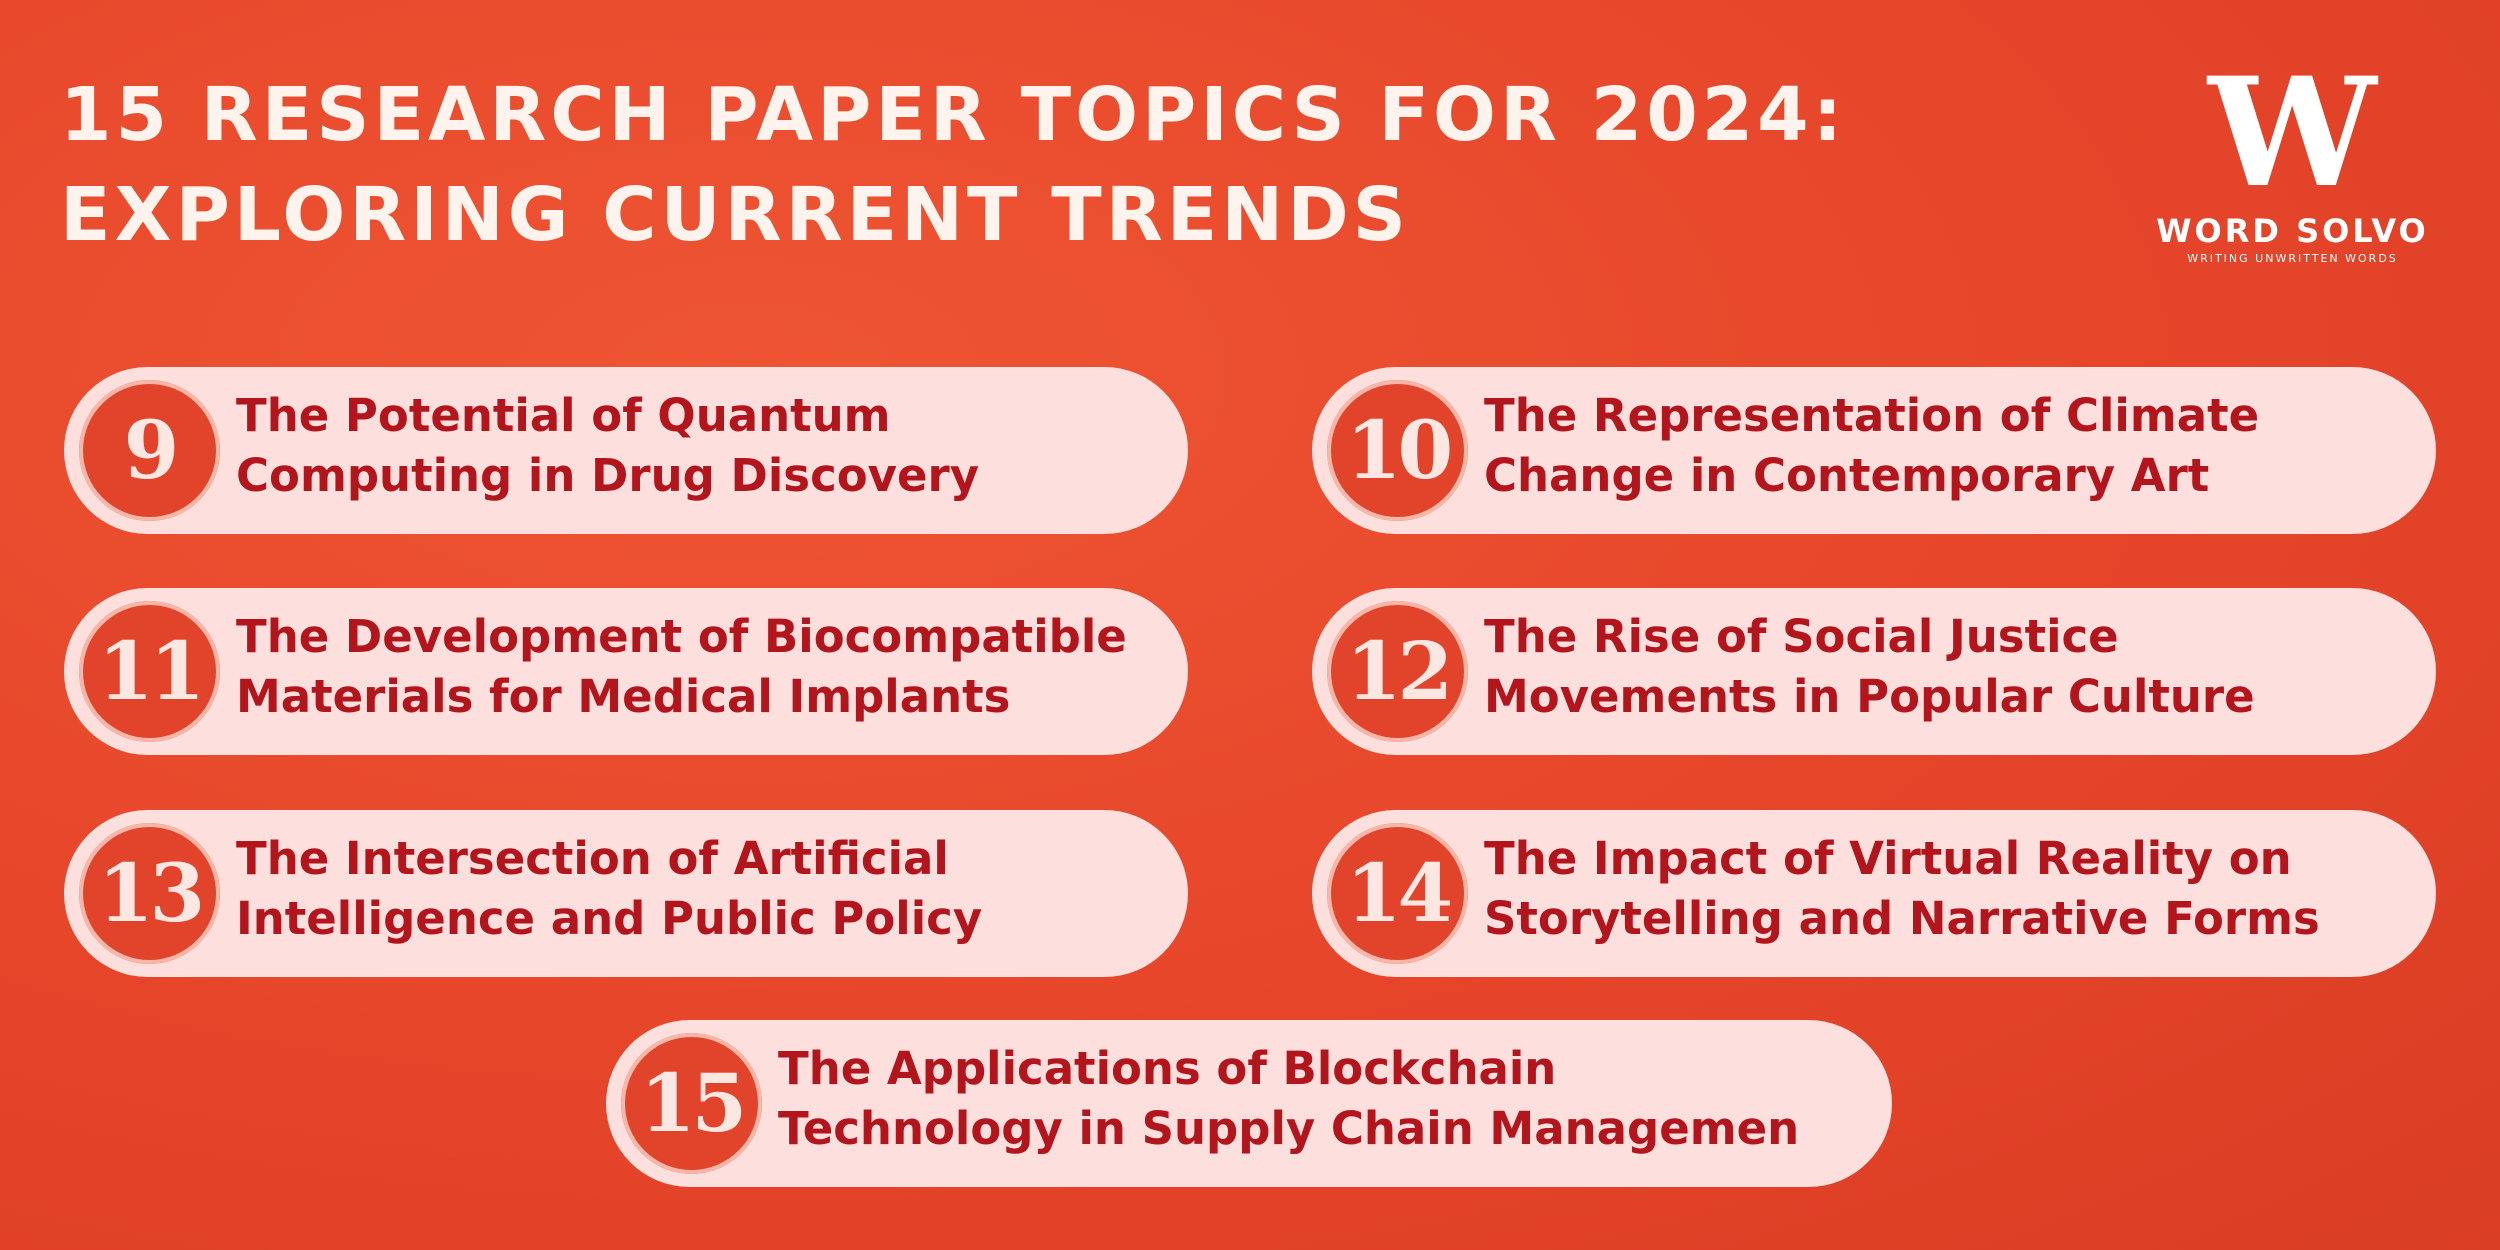 Image resolution: width=2500 pixels, height=1250 pixels. What do you see at coordinates (1801, 636) in the screenshot?
I see `topic-text: The Rise of Social Justice` at bounding box center [1801, 636].